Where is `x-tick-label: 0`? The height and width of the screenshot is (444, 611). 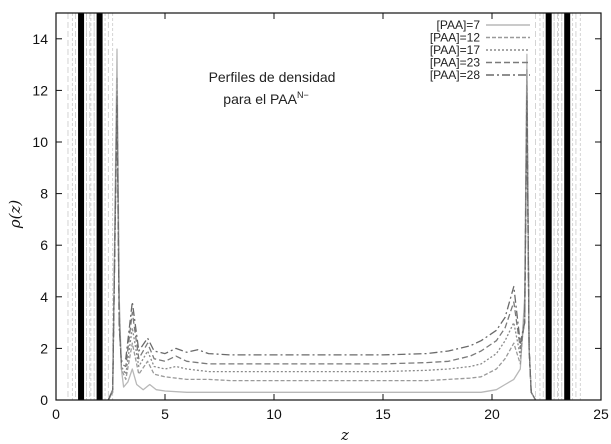
x-tick-label: 0 is located at coordinates (56, 414).